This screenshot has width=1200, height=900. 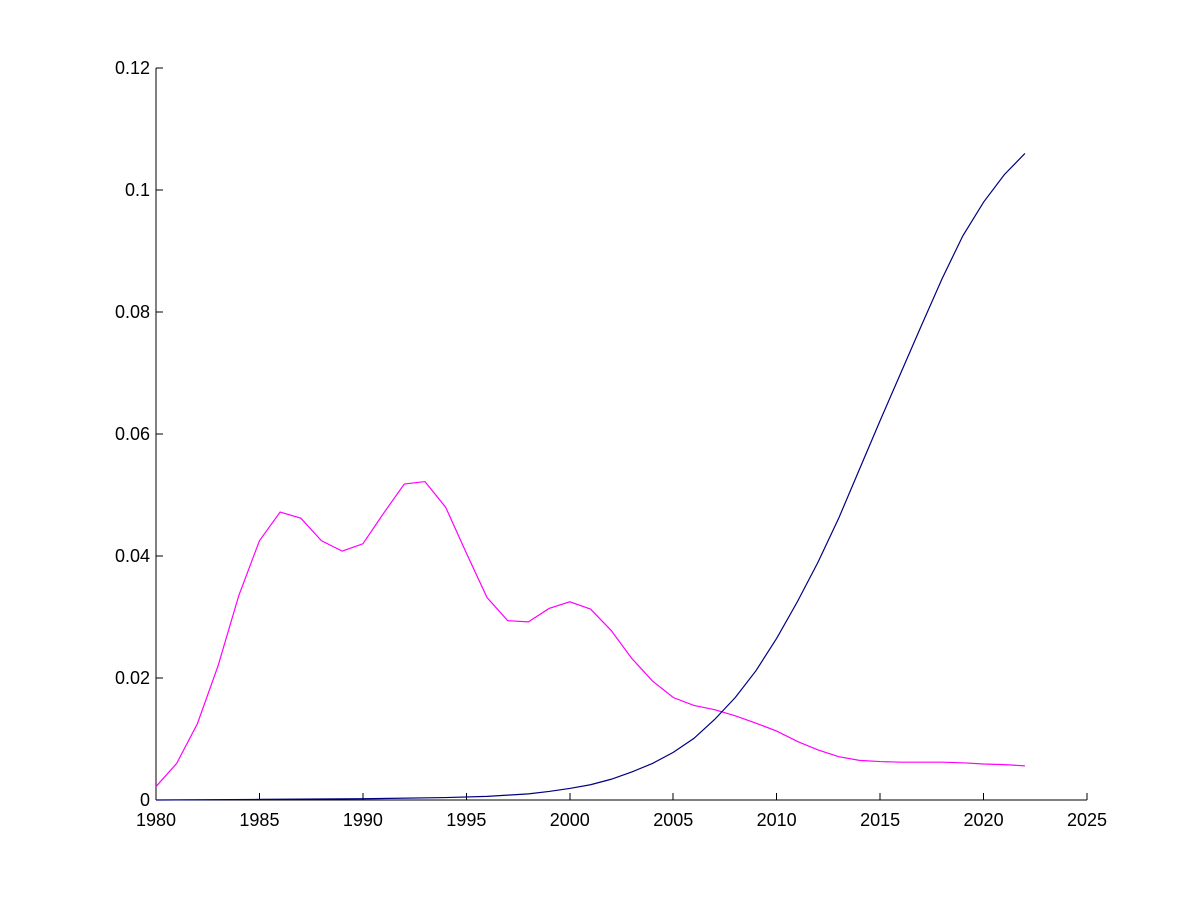 What do you see at coordinates (1087, 820) in the screenshot?
I see `x-tick-label: 2025` at bounding box center [1087, 820].